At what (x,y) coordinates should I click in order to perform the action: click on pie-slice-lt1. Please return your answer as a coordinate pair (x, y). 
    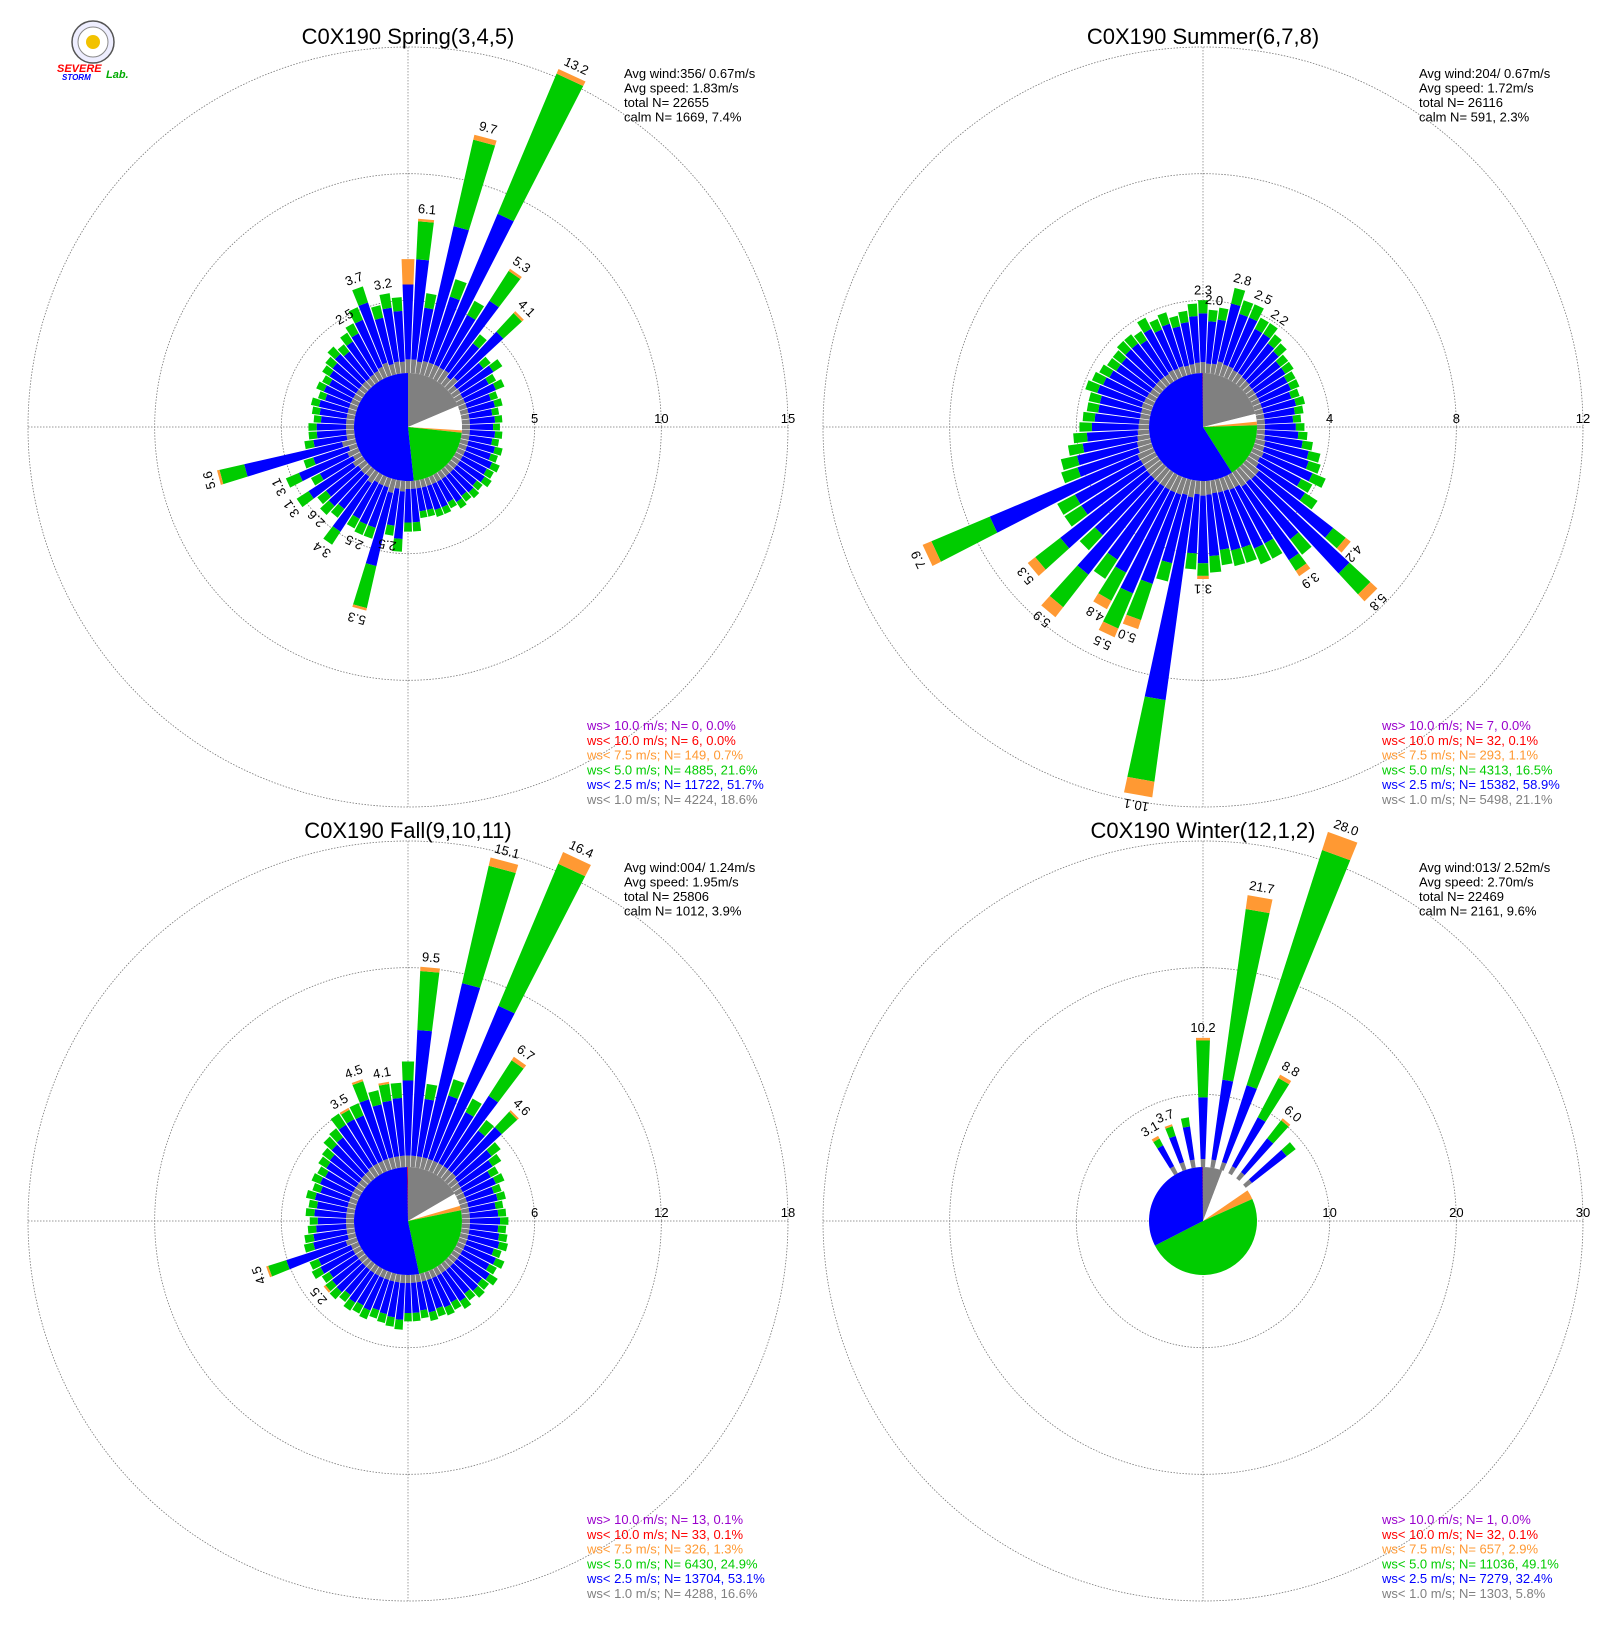
    Looking at the image, I should click on (1213, 1194).